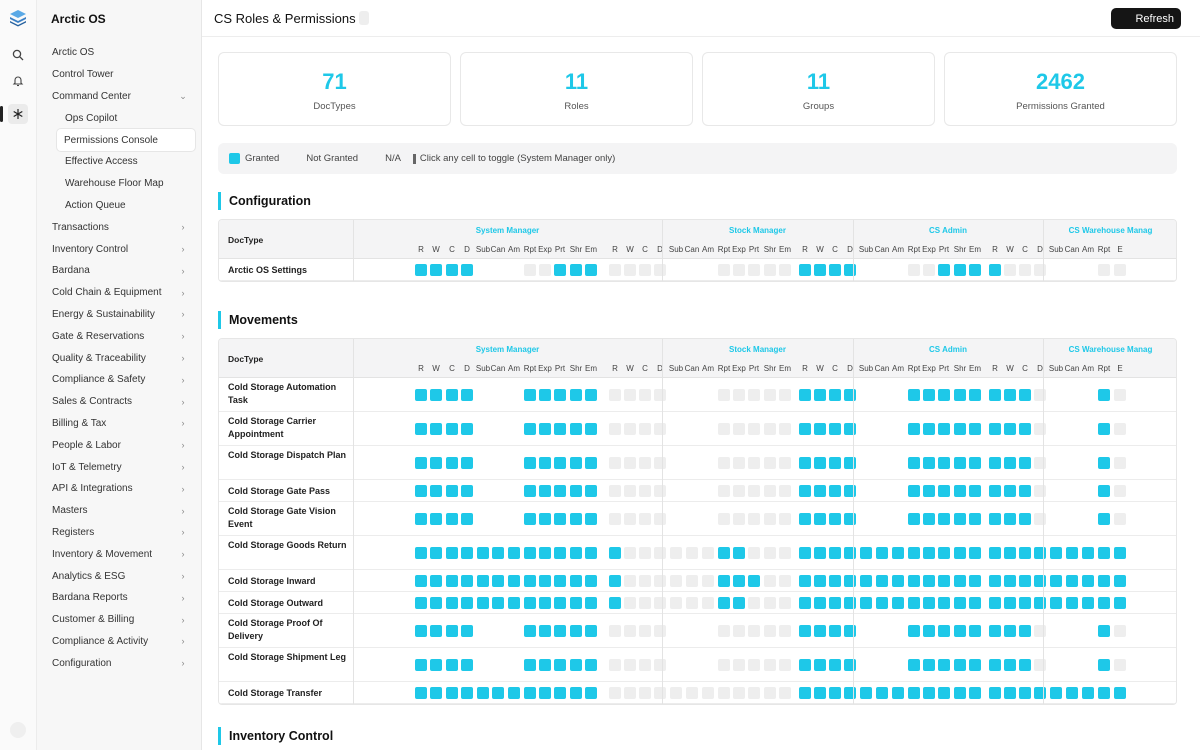 Image resolution: width=1200 pixels, height=750 pixels. Describe the element at coordinates (120, 162) in the screenshot. I see `sidebar-item: Effective Access` at that location.